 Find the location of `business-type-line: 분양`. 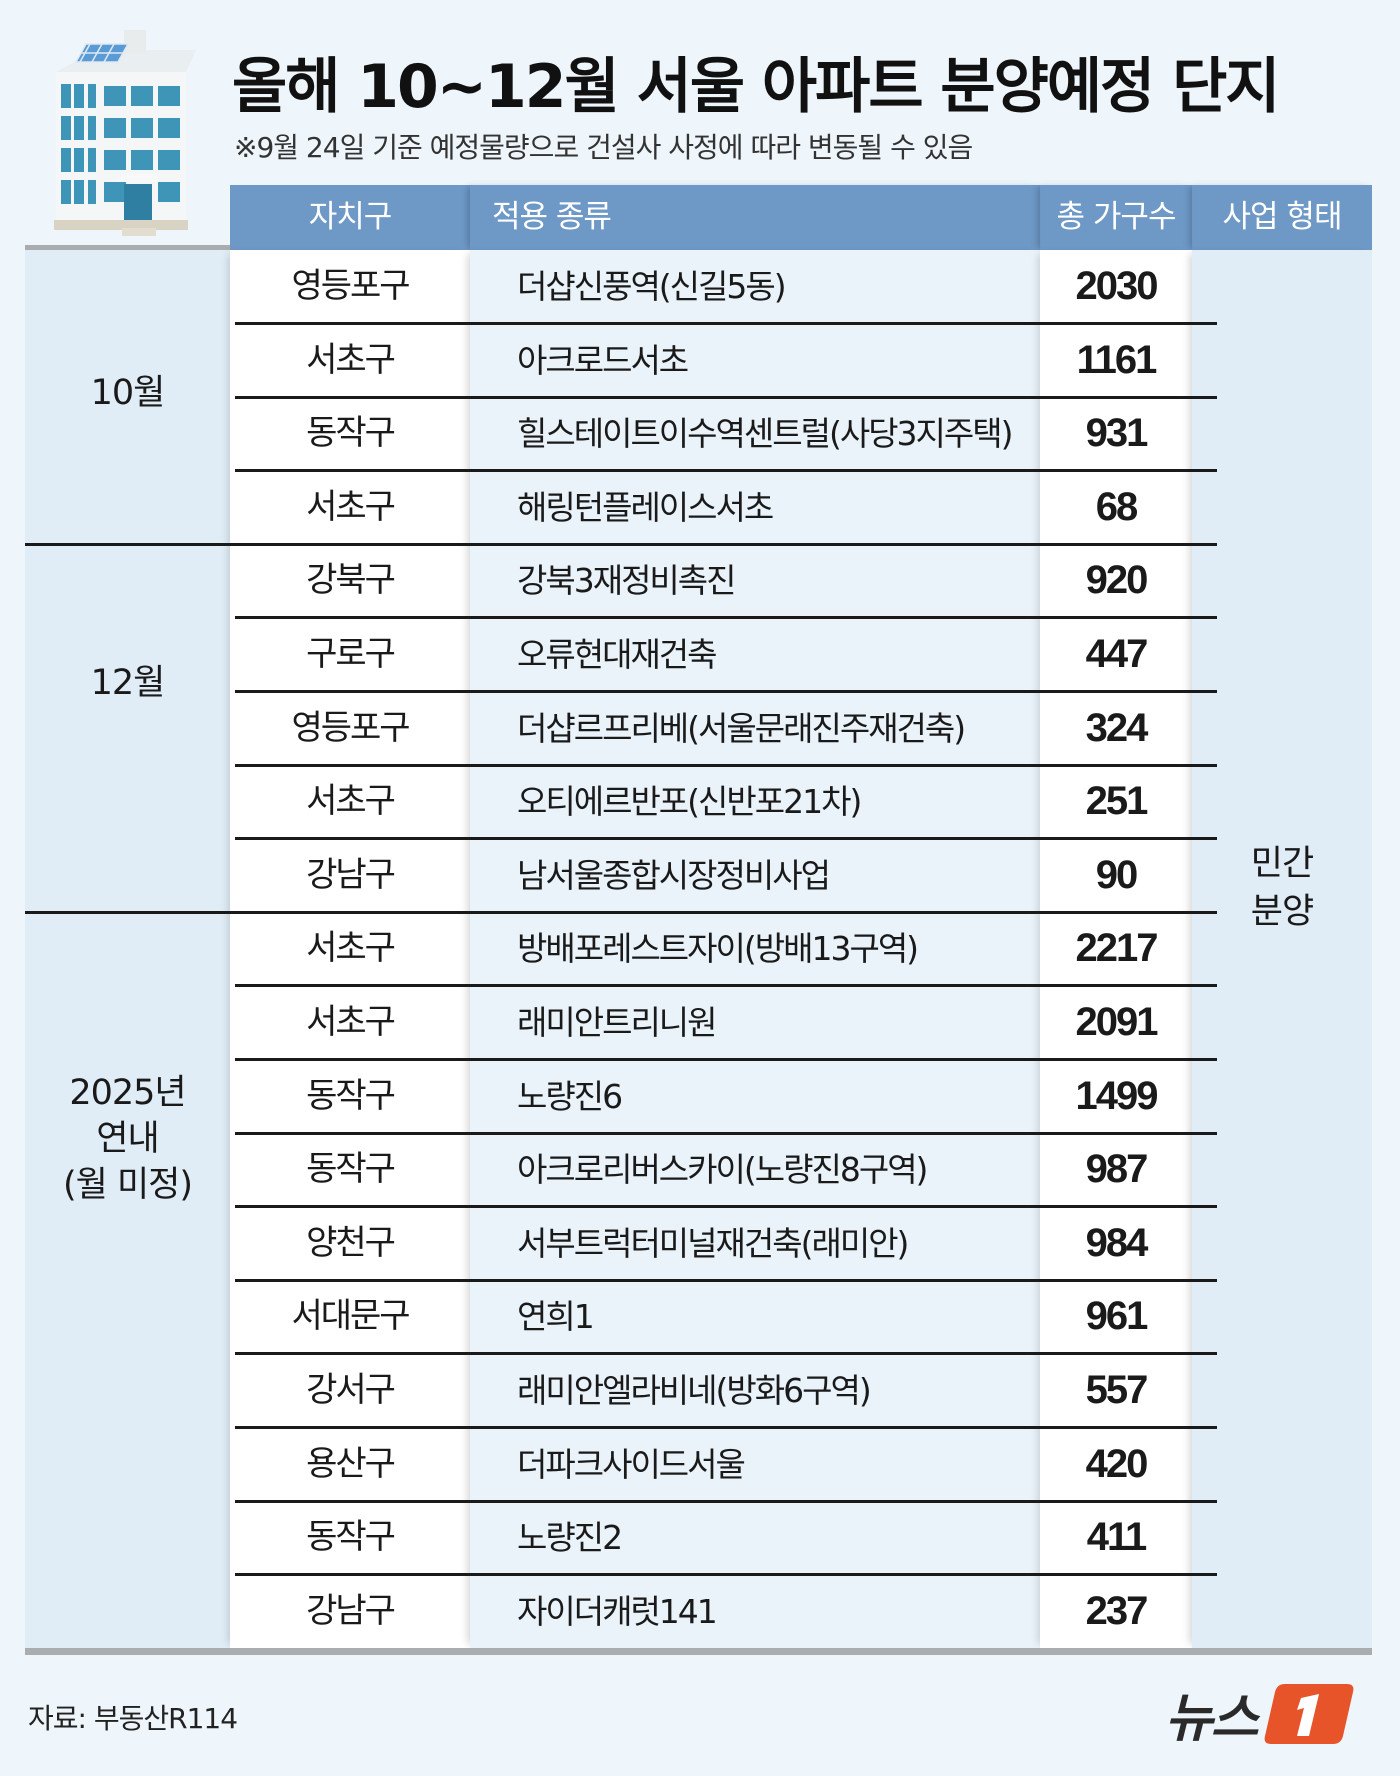

business-type-line: 분양 is located at coordinates (1282, 912).